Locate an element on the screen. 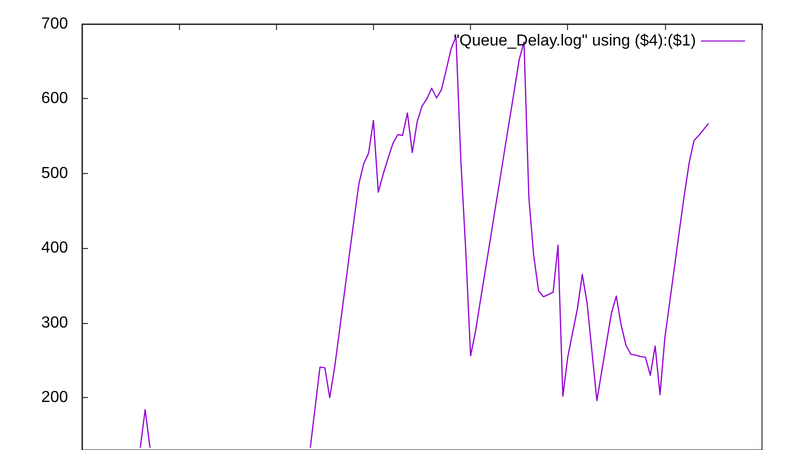 The height and width of the screenshot is (450, 800). y-tick-label: 200 is located at coordinates (54, 397).